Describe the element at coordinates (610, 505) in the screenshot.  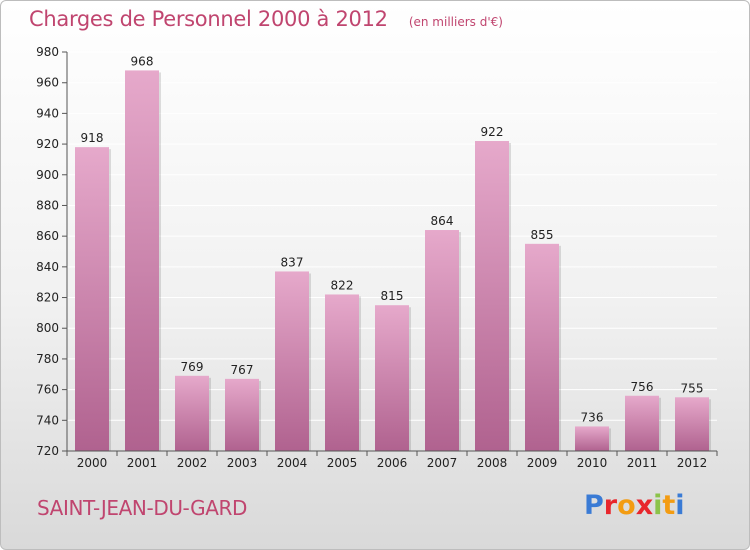
I see `brand-logo-letter: r` at that location.